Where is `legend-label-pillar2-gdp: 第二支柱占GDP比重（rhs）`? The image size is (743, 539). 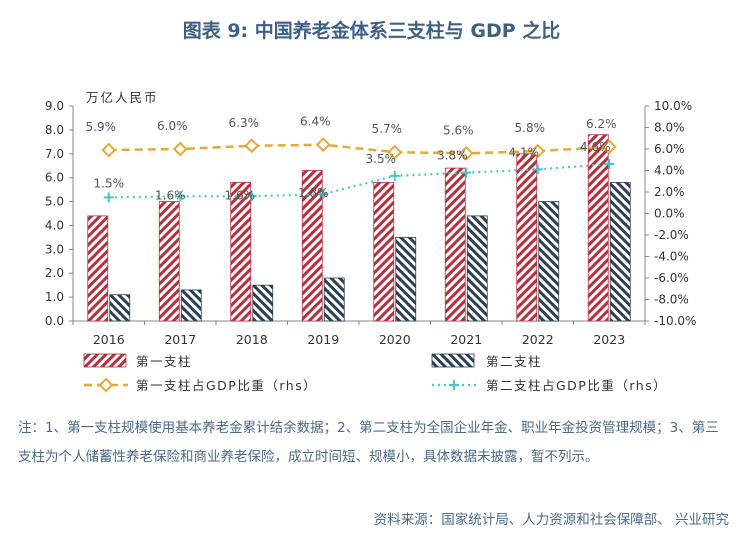
legend-label-pillar2-gdp: 第二支柱占GDP比重（rhs） is located at coordinates (576, 385).